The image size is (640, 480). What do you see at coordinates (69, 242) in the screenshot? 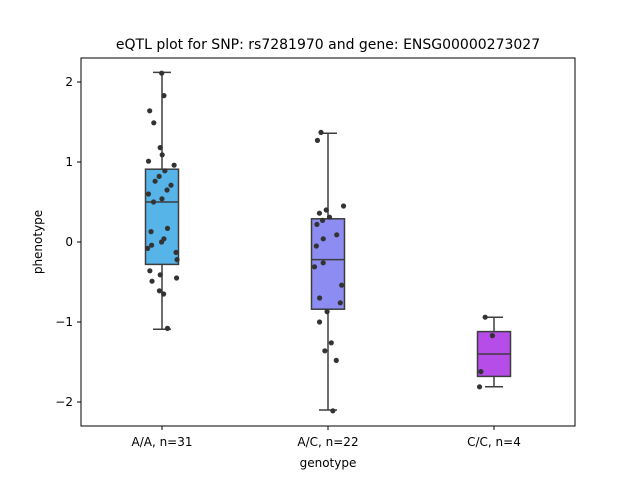
I see `y-tick-label: 0` at bounding box center [69, 242].